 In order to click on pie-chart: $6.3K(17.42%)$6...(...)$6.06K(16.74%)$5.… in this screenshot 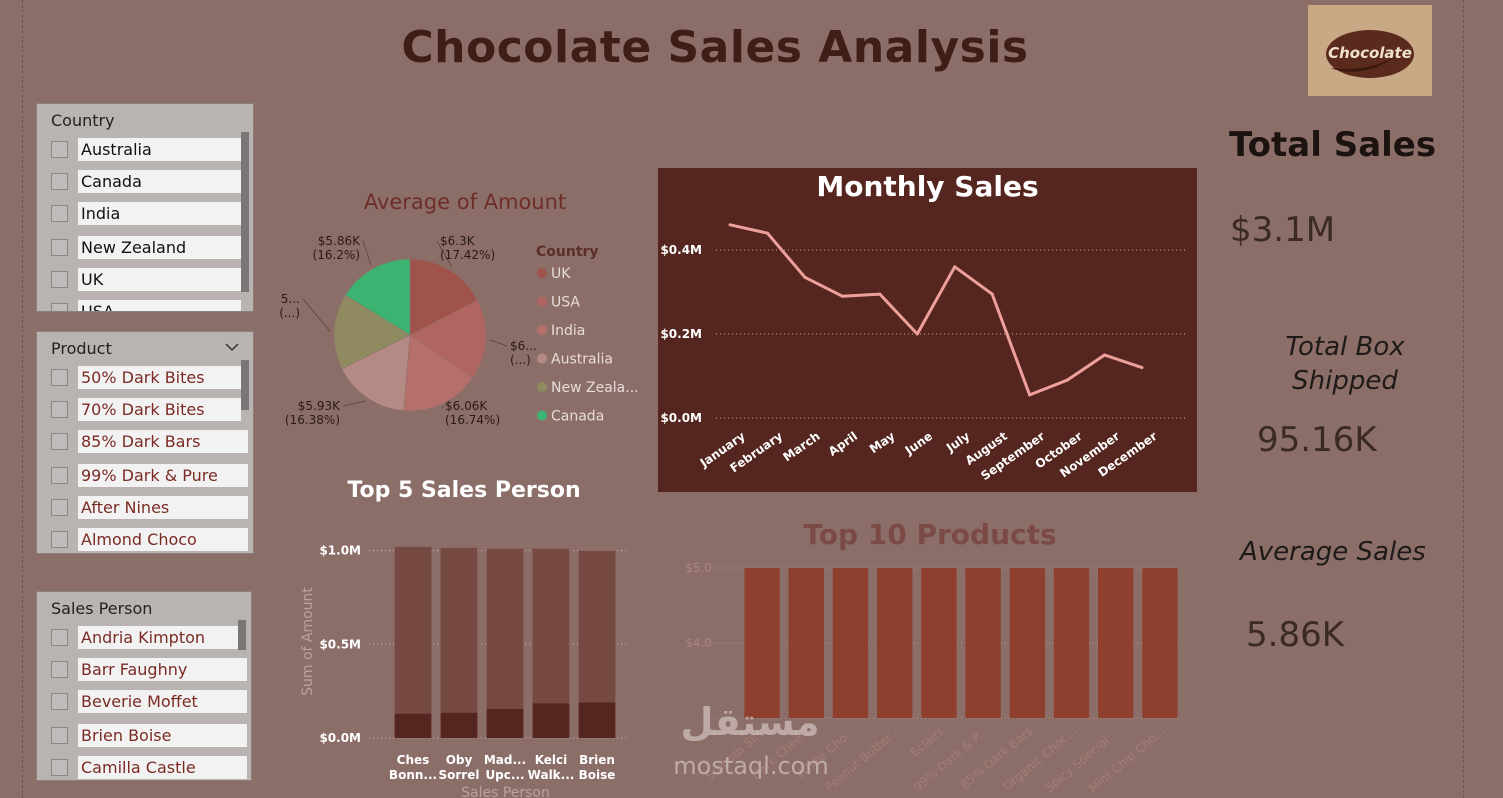, I will do `click(470, 337)`.